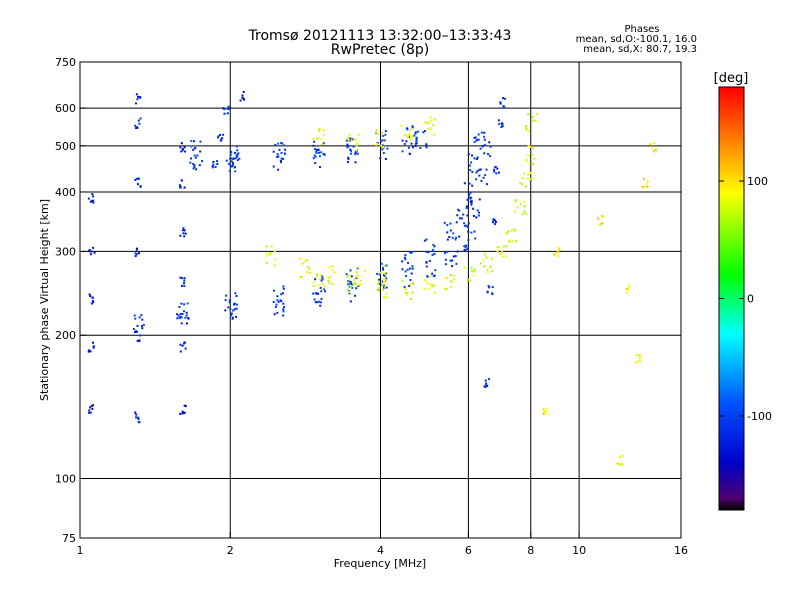 The image size is (800, 600). I want to click on colorbar-ticks: 100 0 -100, so click(745, 299).